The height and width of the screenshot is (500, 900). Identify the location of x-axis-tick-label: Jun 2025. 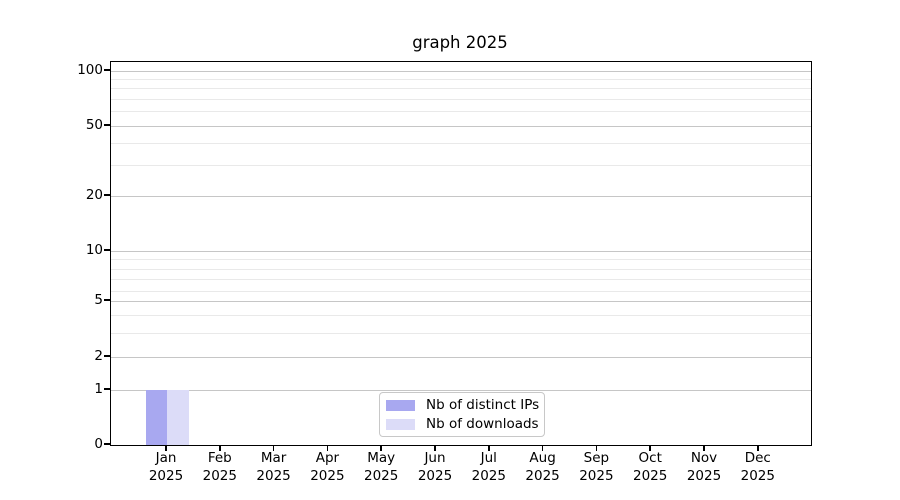
(435, 467).